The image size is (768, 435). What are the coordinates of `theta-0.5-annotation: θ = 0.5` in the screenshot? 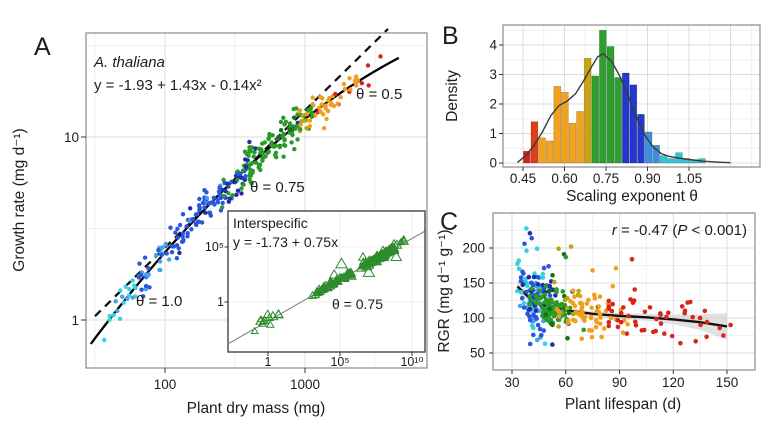 It's located at (379, 94).